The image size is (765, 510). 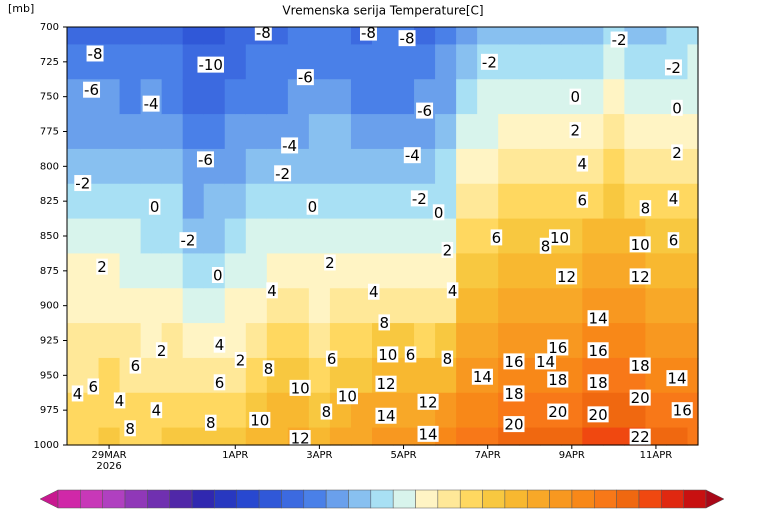 What do you see at coordinates (640, 277) in the screenshot?
I see `contour-label: 12` at bounding box center [640, 277].